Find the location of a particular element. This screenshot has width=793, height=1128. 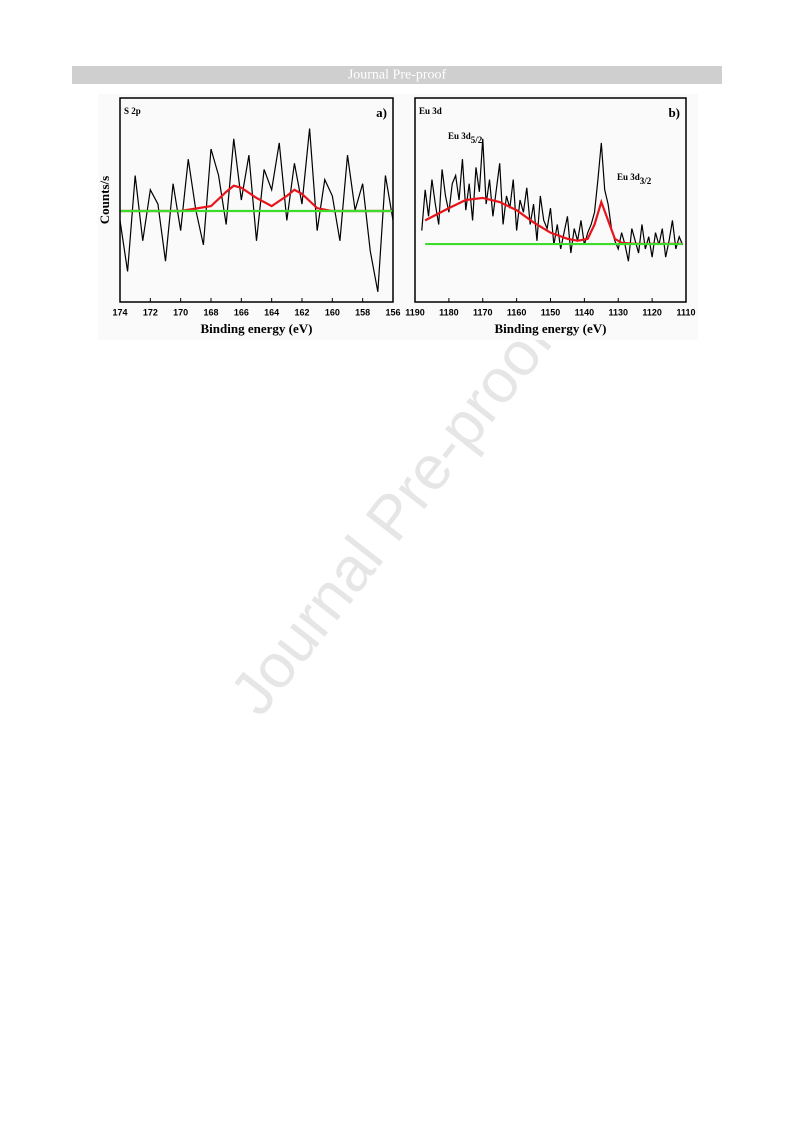

x-tick-label: 1130 is located at coordinates (618, 312).